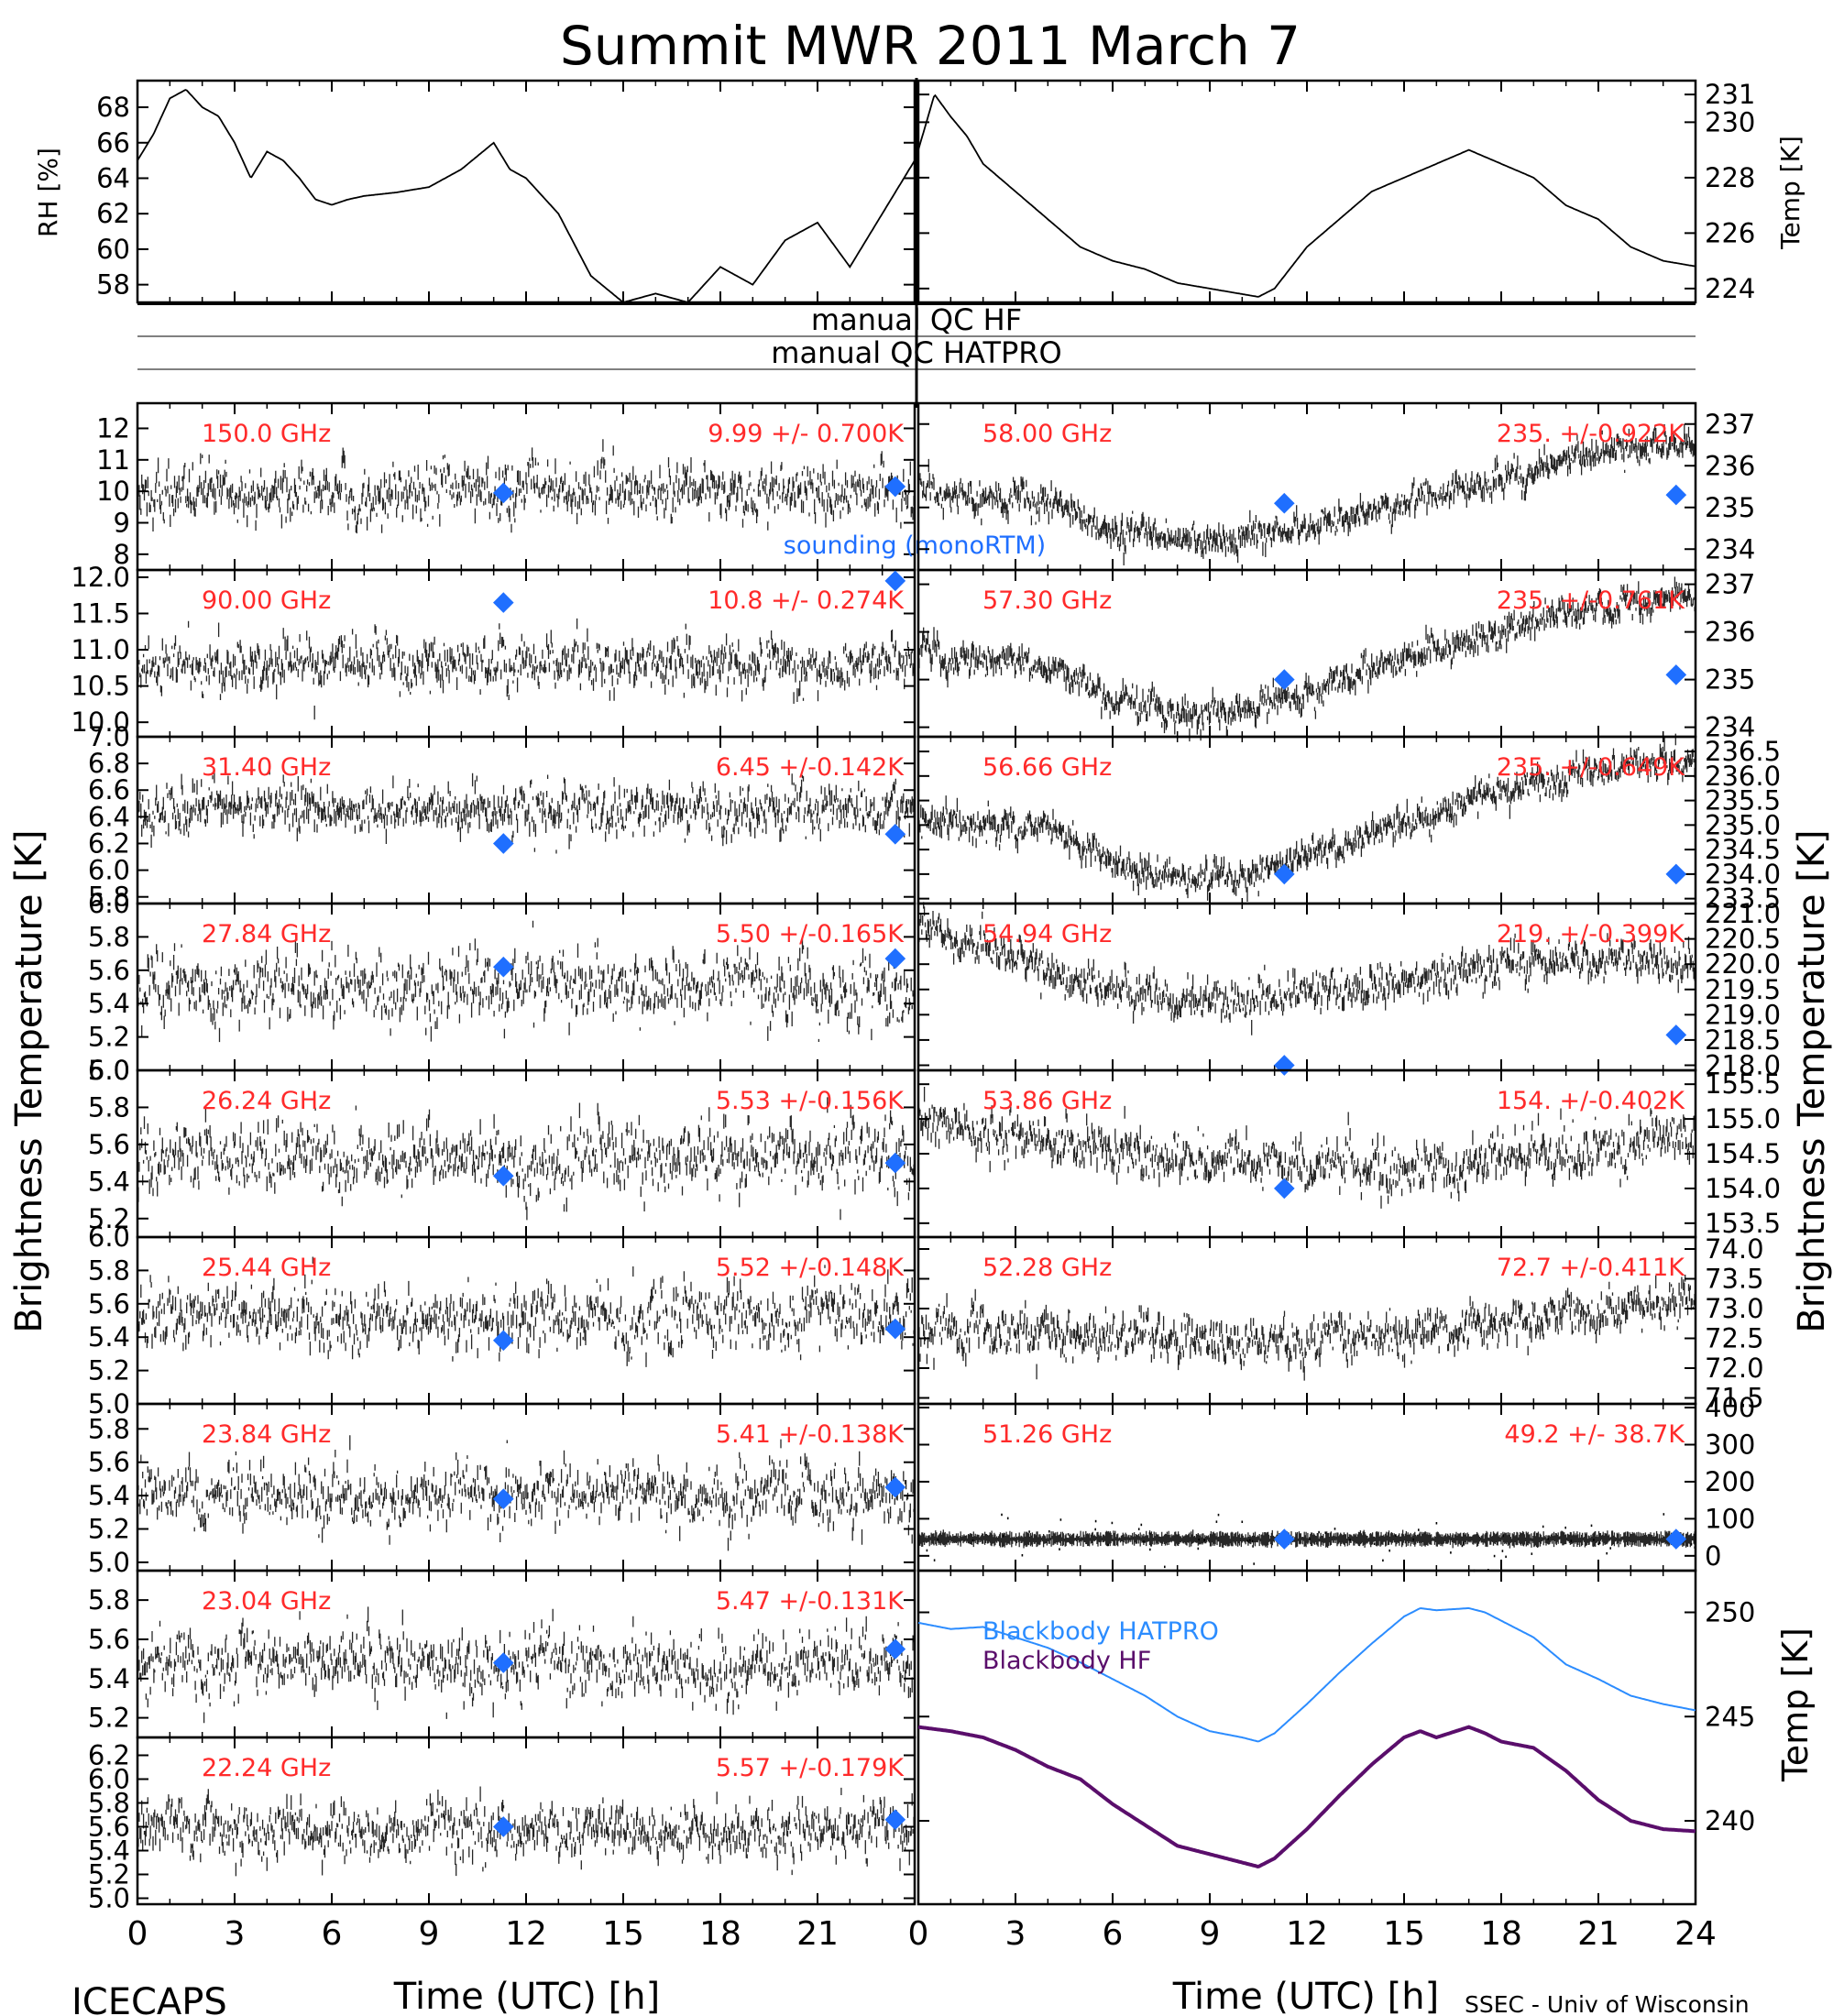 This screenshot has width=1833, height=2016. I want to click on panel-ch5730-trace, so click(1306, 659).